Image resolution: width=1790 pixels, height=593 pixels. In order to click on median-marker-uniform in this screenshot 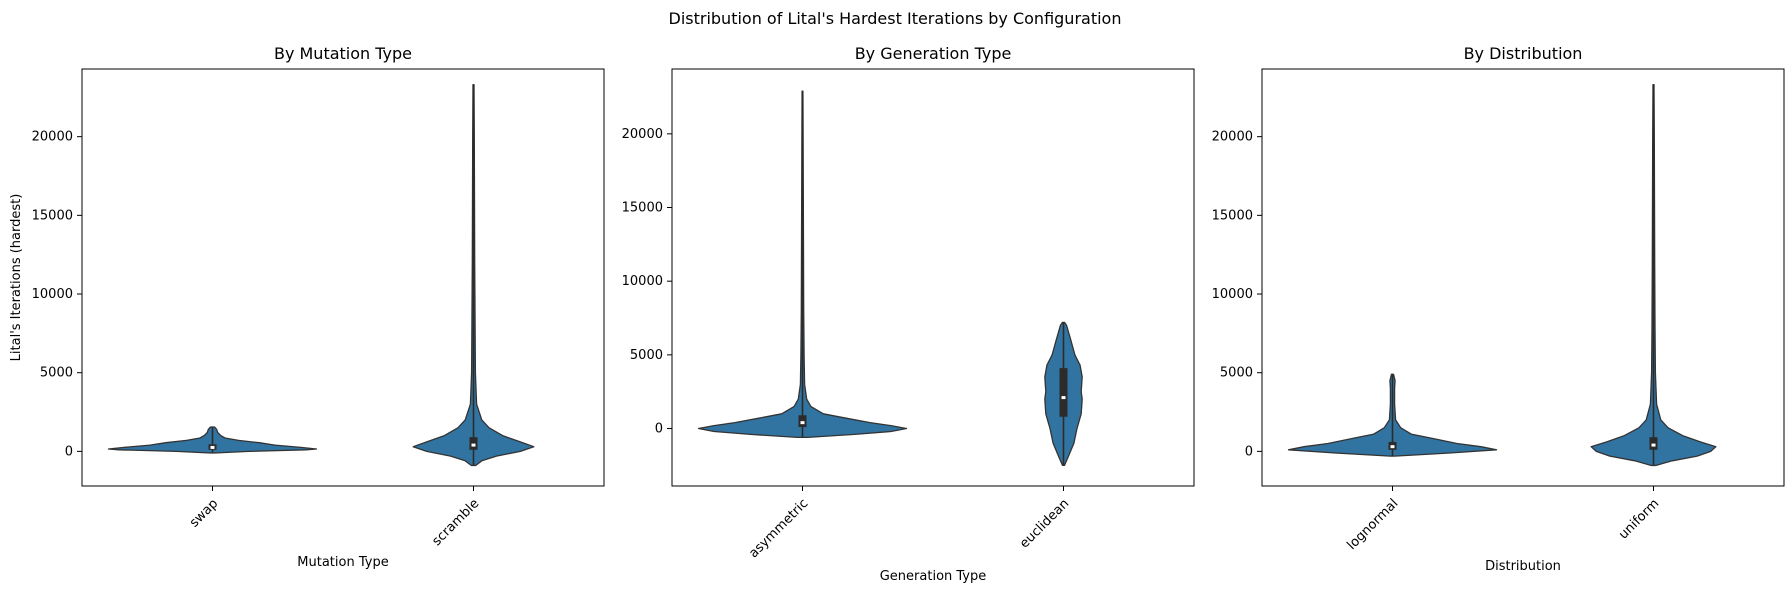, I will do `click(1653, 445)`.